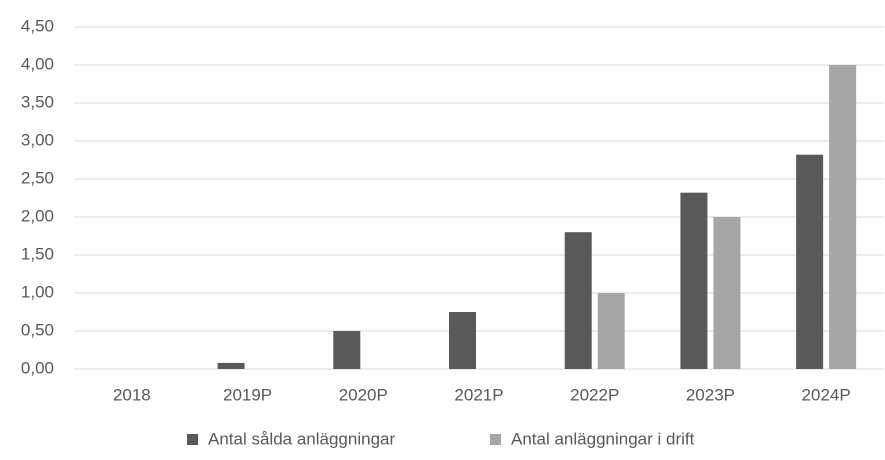  What do you see at coordinates (37, 291) in the screenshot?
I see `y-tick-label: 1,00` at bounding box center [37, 291].